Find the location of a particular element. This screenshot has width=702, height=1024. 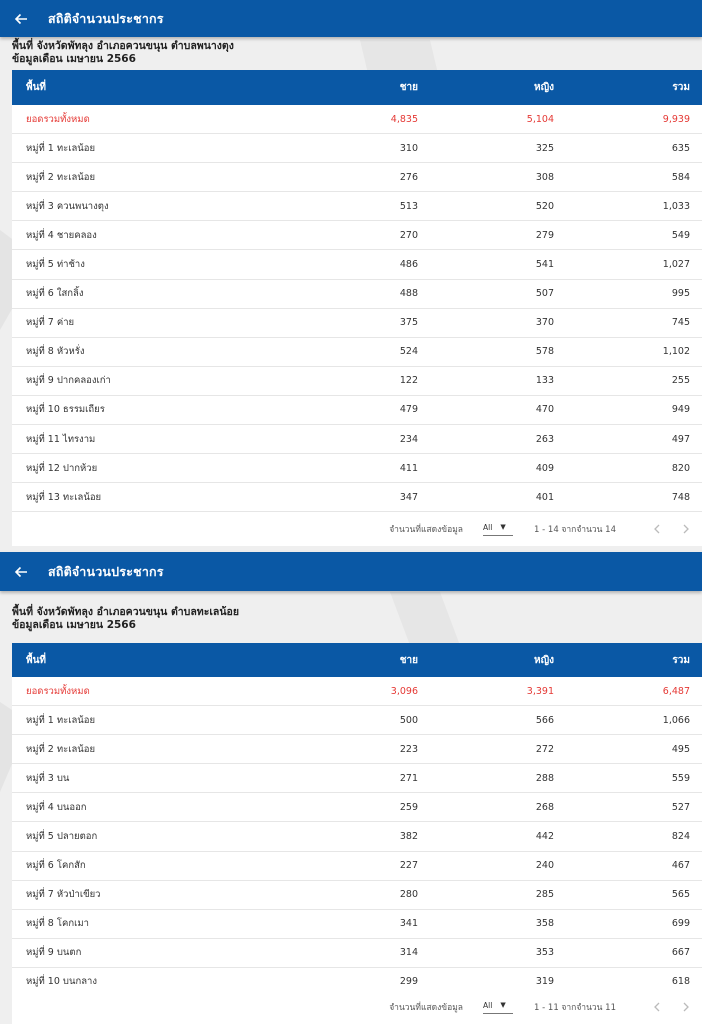

cell-total: 748 is located at coordinates (680, 497).